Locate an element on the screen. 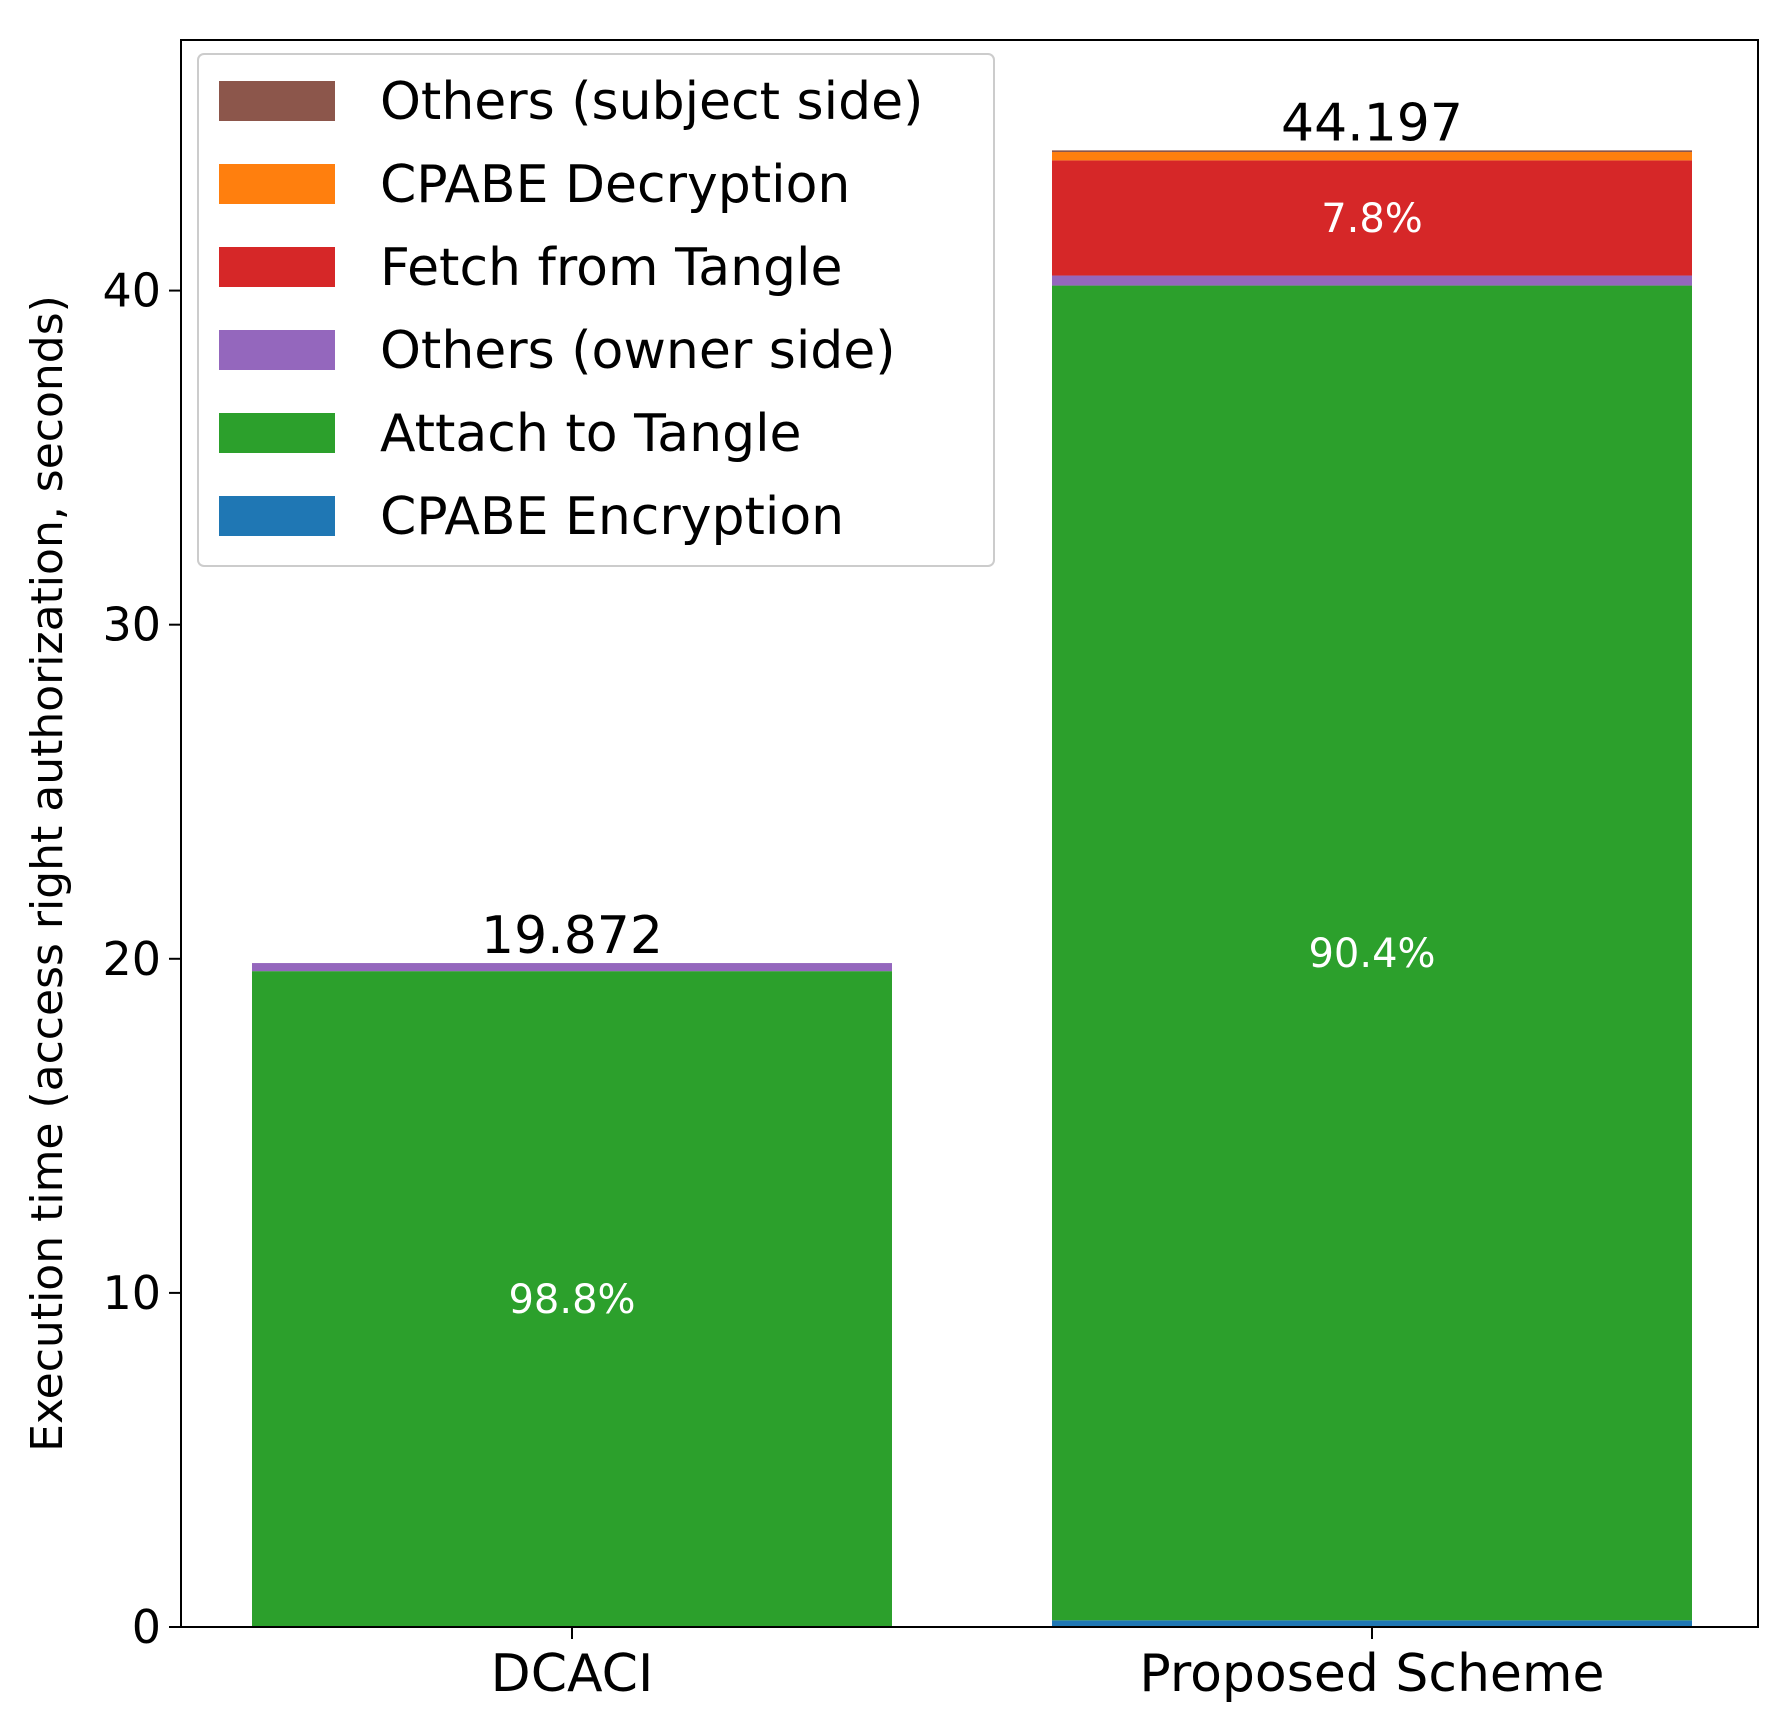 Image resolution: width=1777 pixels, height=1721 pixels. x-tick-label-proposed-scheme: Proposed Scheme is located at coordinates (1371, 1674).